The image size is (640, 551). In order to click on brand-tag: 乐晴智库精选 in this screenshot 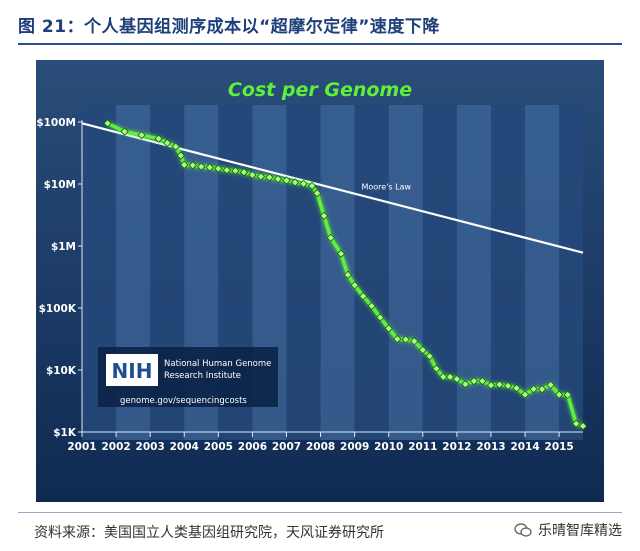, I will do `click(568, 530)`.